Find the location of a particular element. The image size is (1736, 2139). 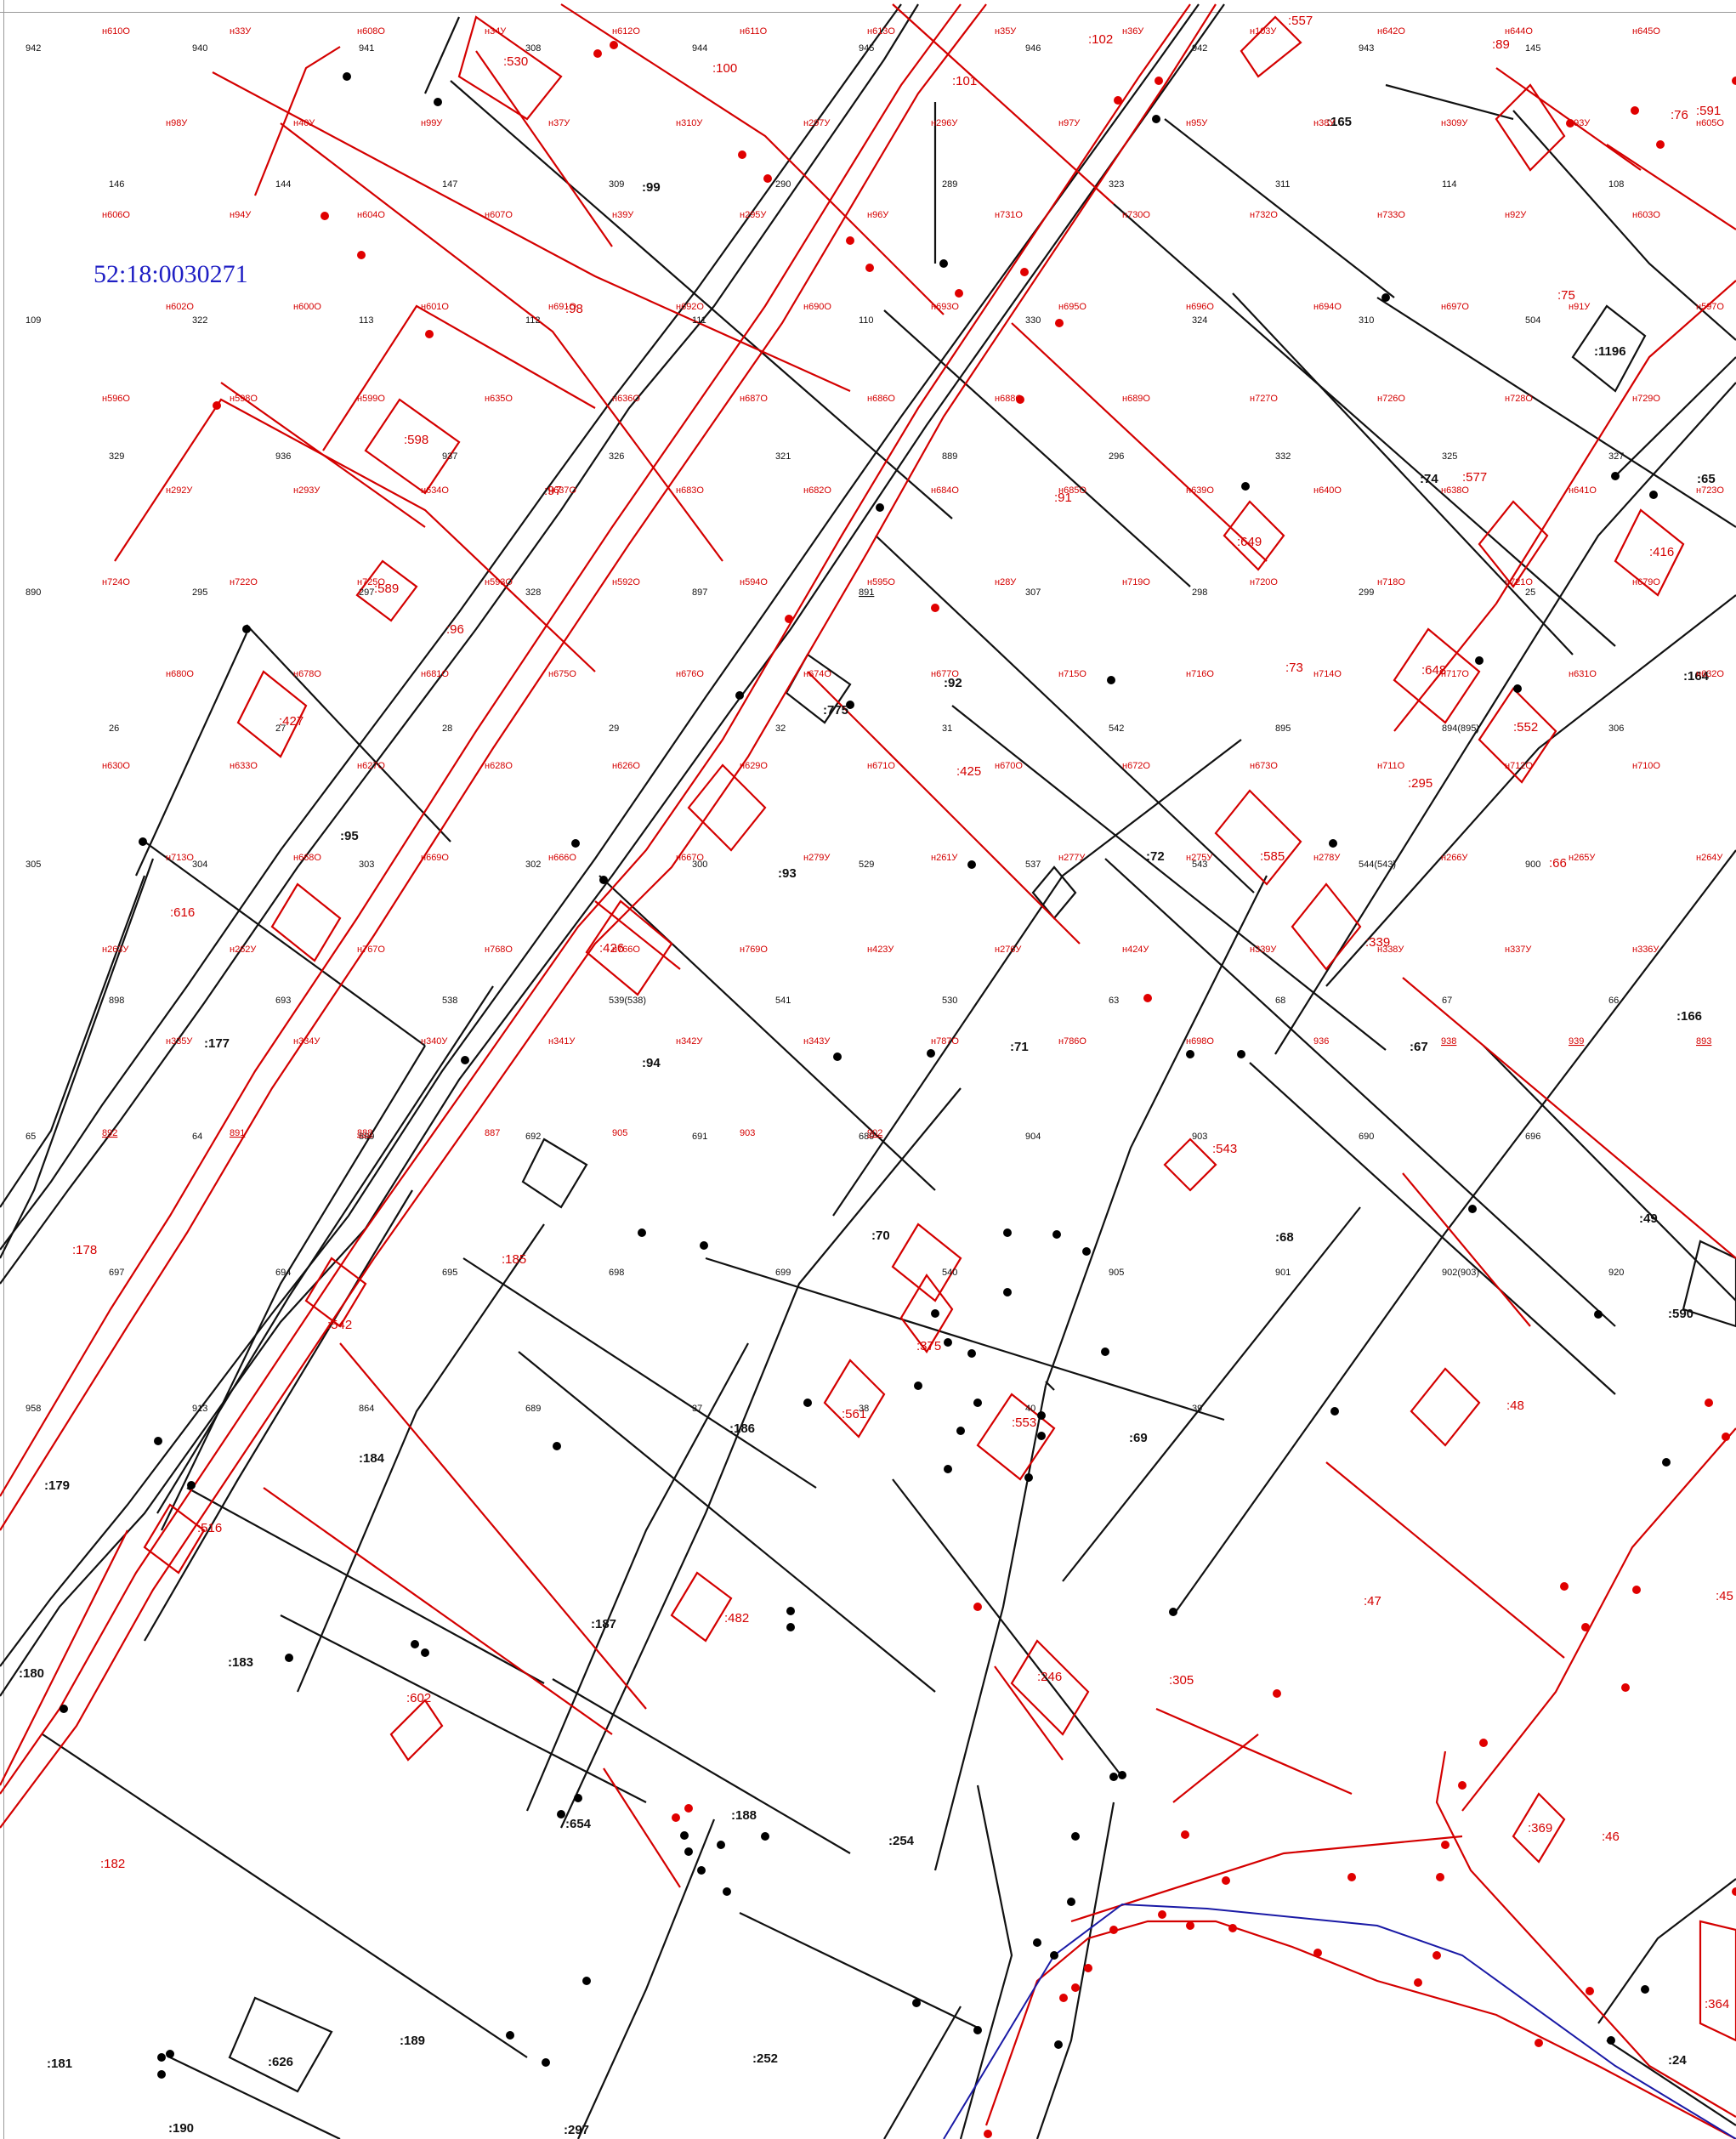

parcel-label: :591 is located at coordinates (1709, 111).